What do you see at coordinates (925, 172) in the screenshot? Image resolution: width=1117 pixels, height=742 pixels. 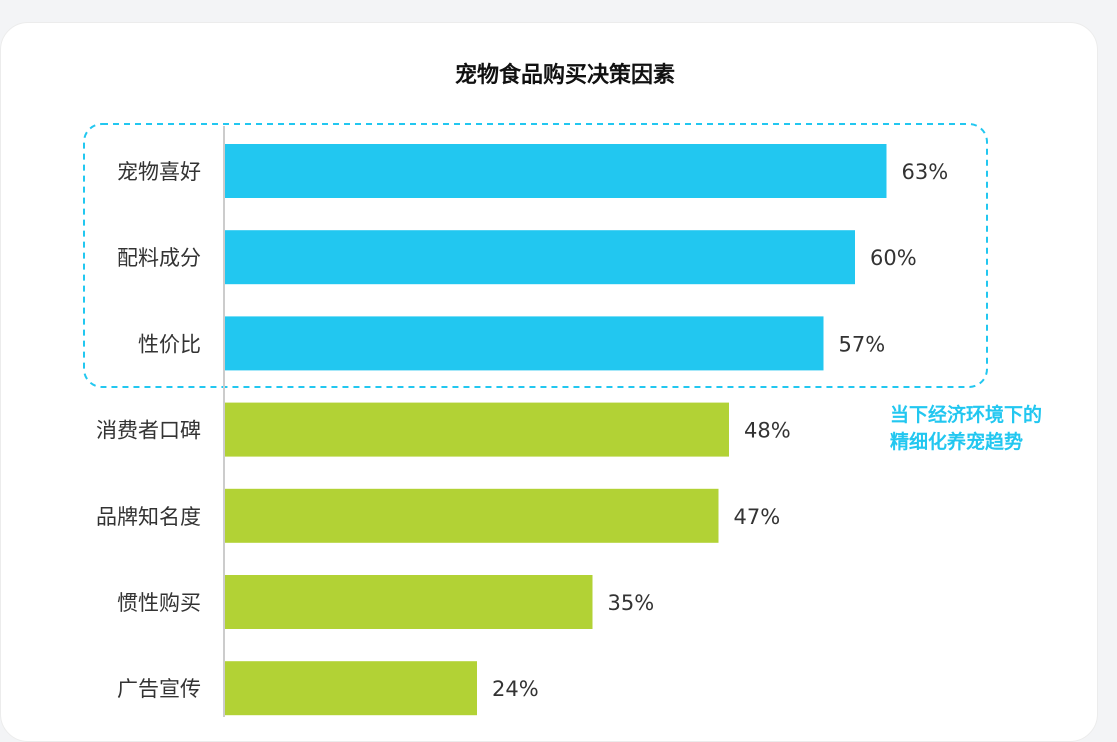 I see `value-label: 63%` at bounding box center [925, 172].